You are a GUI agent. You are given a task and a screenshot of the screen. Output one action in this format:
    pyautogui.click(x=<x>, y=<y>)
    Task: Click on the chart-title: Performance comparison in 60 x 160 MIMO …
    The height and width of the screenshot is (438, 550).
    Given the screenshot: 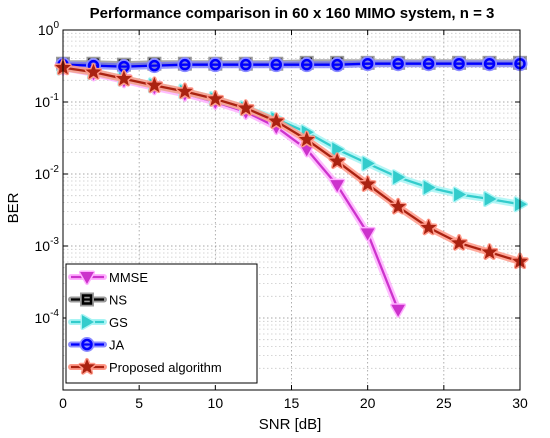 What is the action you would take?
    pyautogui.click(x=292, y=13)
    